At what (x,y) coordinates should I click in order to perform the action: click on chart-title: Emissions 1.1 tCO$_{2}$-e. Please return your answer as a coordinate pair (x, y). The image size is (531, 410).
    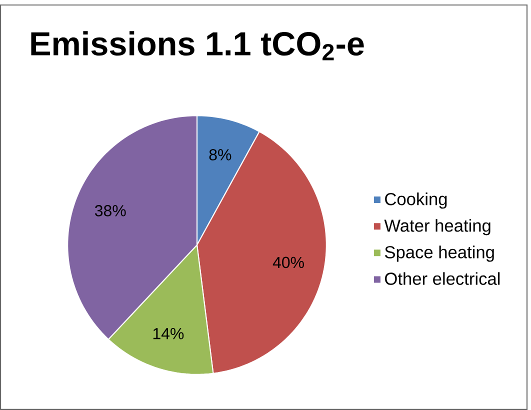
    Looking at the image, I should click on (197, 45).